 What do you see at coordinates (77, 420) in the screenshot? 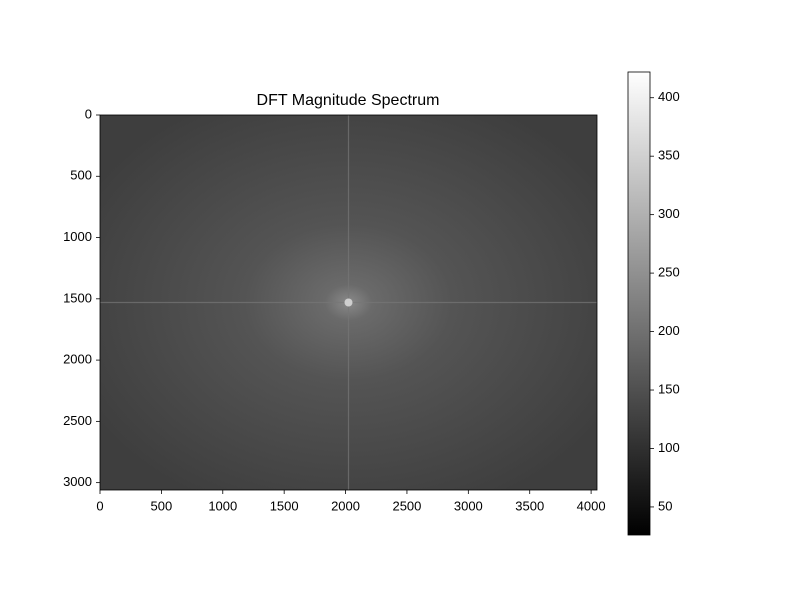
I see `y-tick-label: 2500` at bounding box center [77, 420].